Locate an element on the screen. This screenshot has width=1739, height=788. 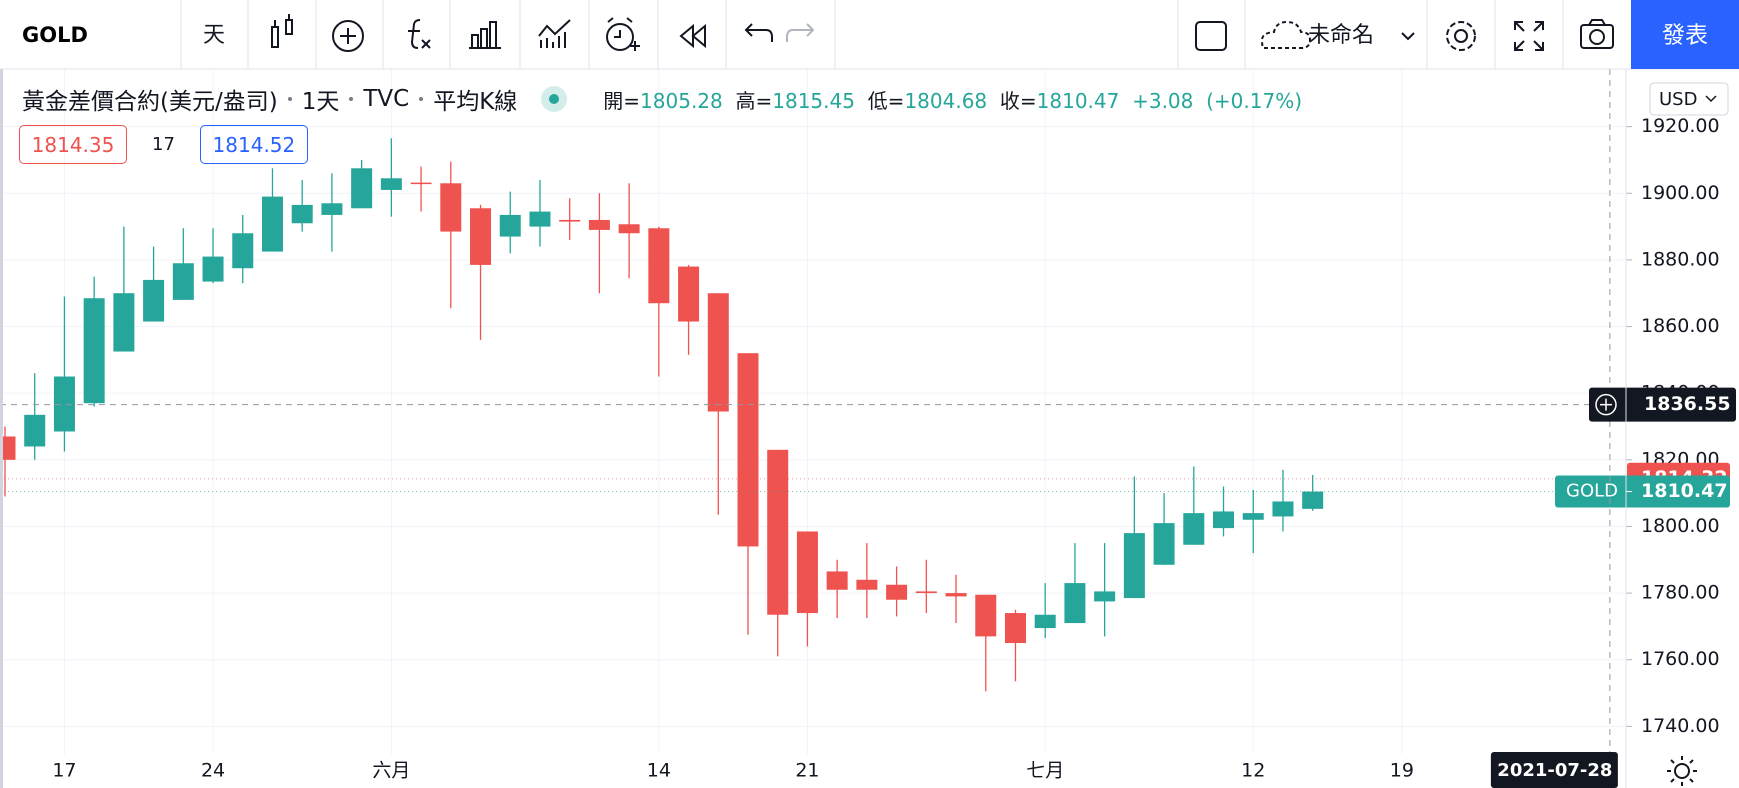
currency-chevron is located at coordinates (1711, 99).